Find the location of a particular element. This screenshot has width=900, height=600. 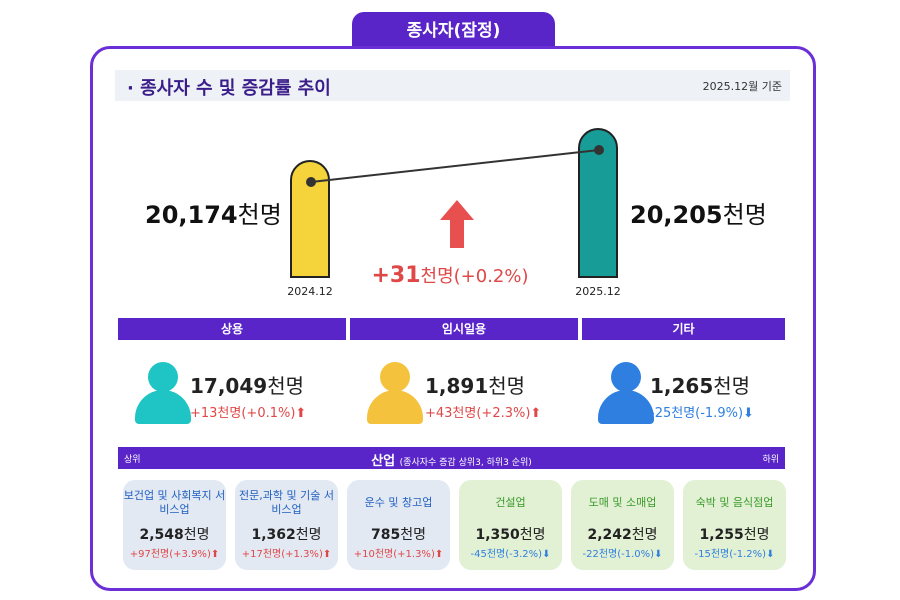

industry-value: 2,242천명 is located at coordinates (622, 535).